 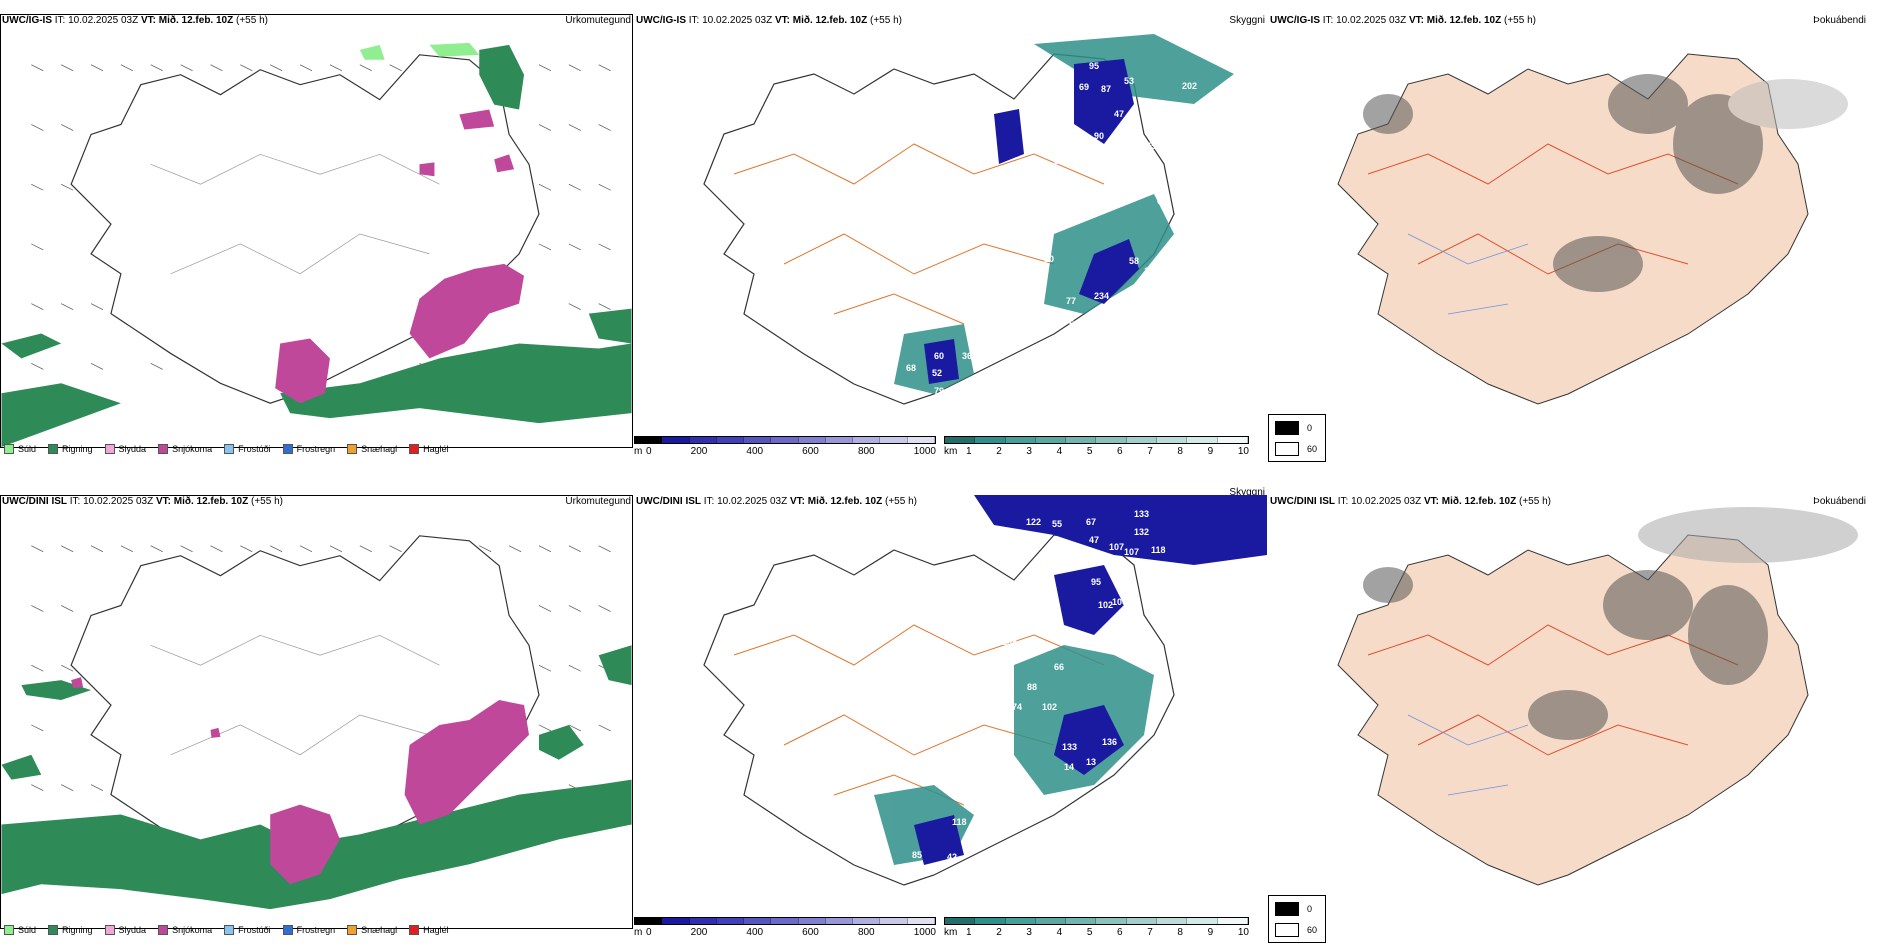 I want to click on svg-text: 55, so click(x=1057, y=524).